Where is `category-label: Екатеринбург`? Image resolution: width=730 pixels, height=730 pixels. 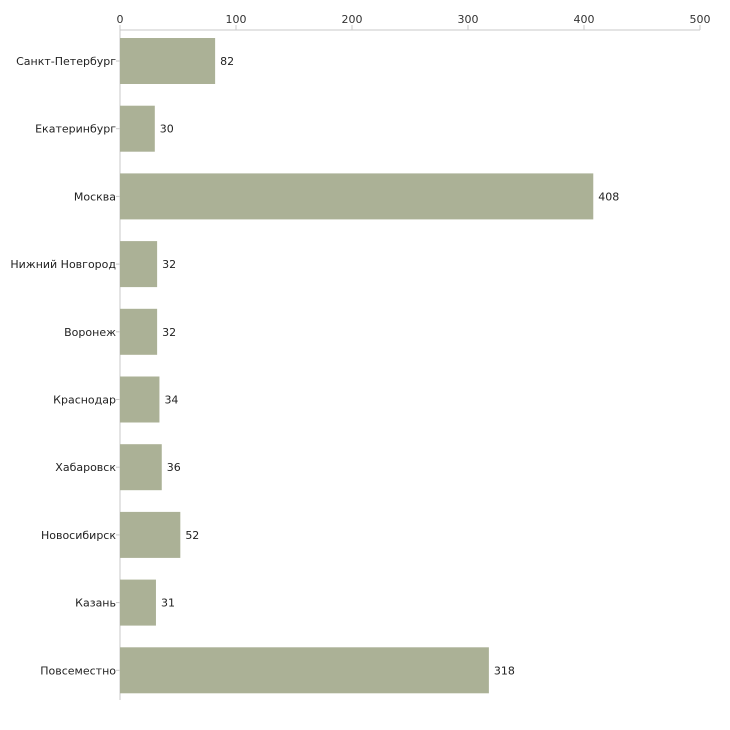 category-label: Екатеринбург is located at coordinates (75, 129).